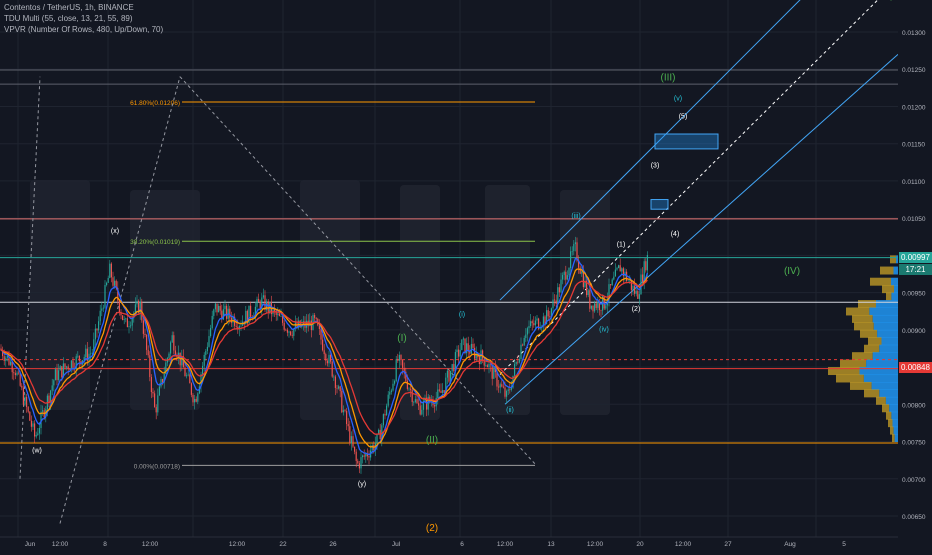 The image size is (932, 555). I want to click on fib-level-label: 61.80%(0.01206), so click(155, 103).